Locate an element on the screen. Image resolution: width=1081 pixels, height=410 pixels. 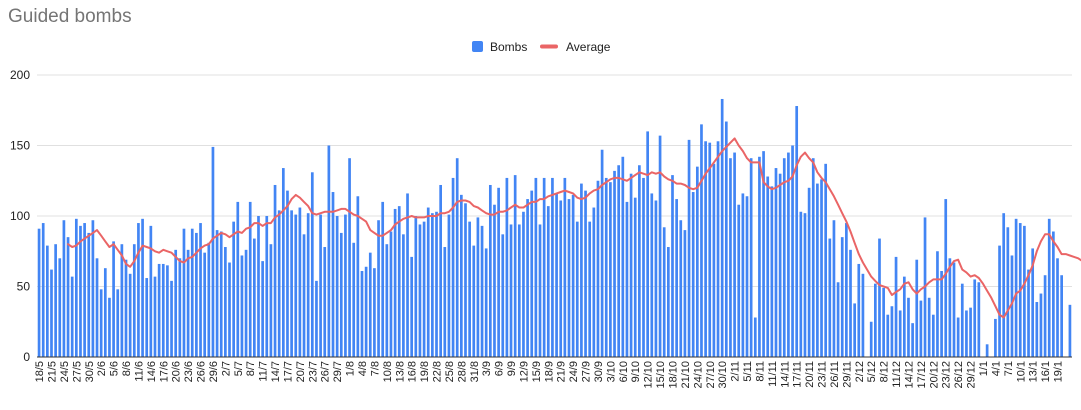
x-tick-label: 1/8 is located at coordinates (351, 368).